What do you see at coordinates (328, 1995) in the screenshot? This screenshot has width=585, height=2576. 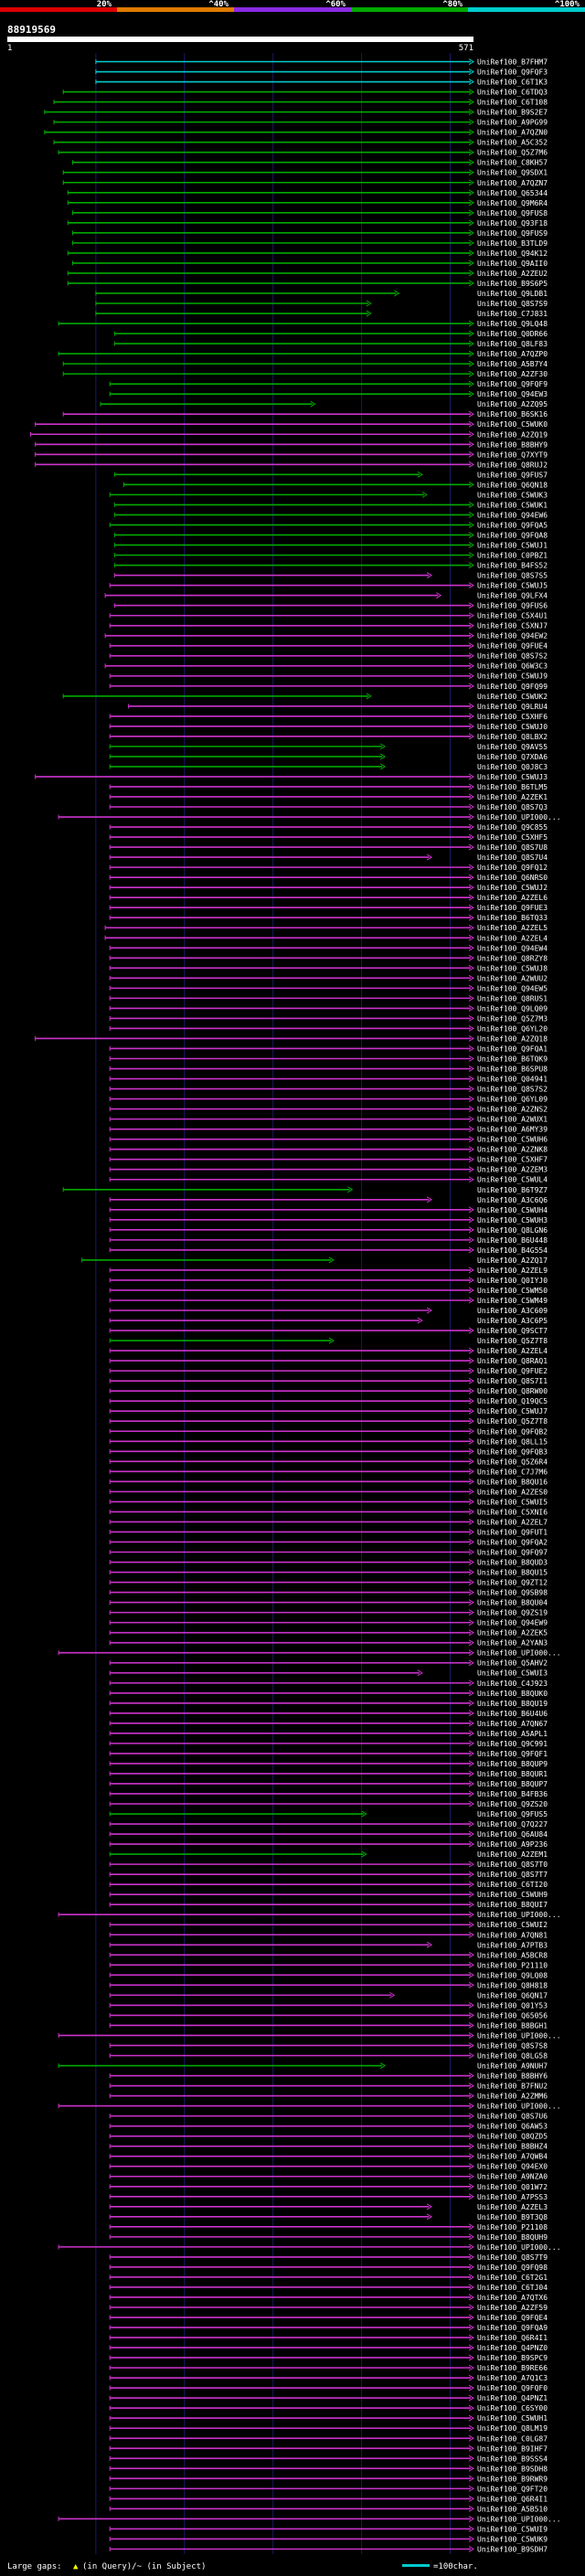 I see `hit-row: UniRef100_Q6QN17` at bounding box center [328, 1995].